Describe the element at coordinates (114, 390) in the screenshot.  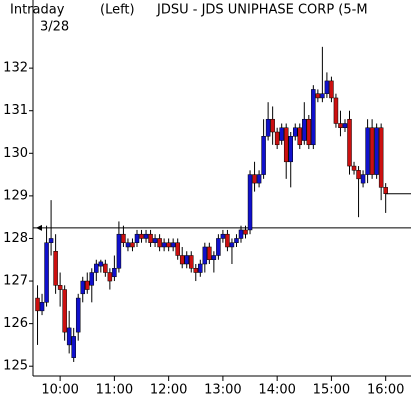
I see `x-tick-label: 11:00` at that location.